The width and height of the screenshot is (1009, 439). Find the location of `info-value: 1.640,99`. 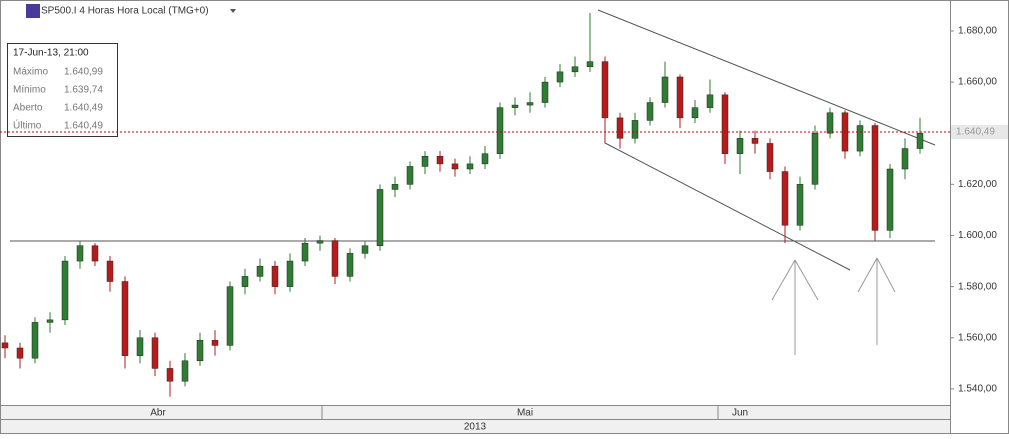

info-value: 1.640,99 is located at coordinates (83, 72).